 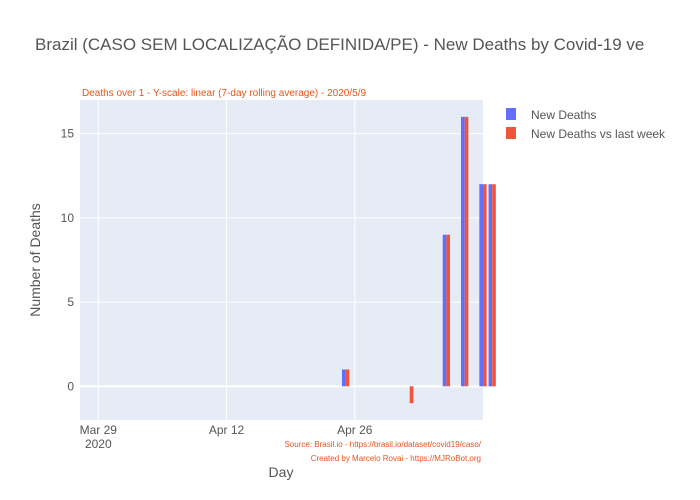 What do you see at coordinates (418, 260) in the screenshot?
I see `bars` at bounding box center [418, 260].